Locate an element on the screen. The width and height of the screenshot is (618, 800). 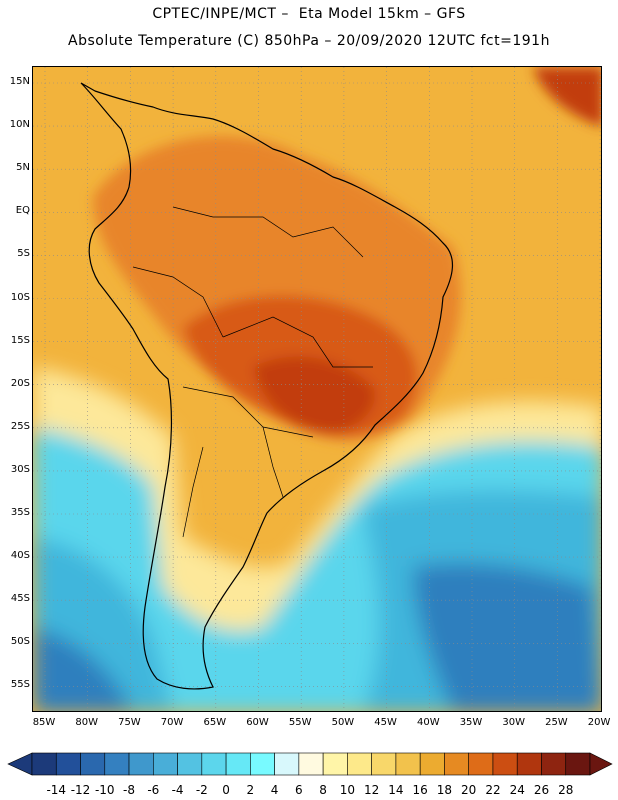
lat-label: 10N is located at coordinates (19, 125).